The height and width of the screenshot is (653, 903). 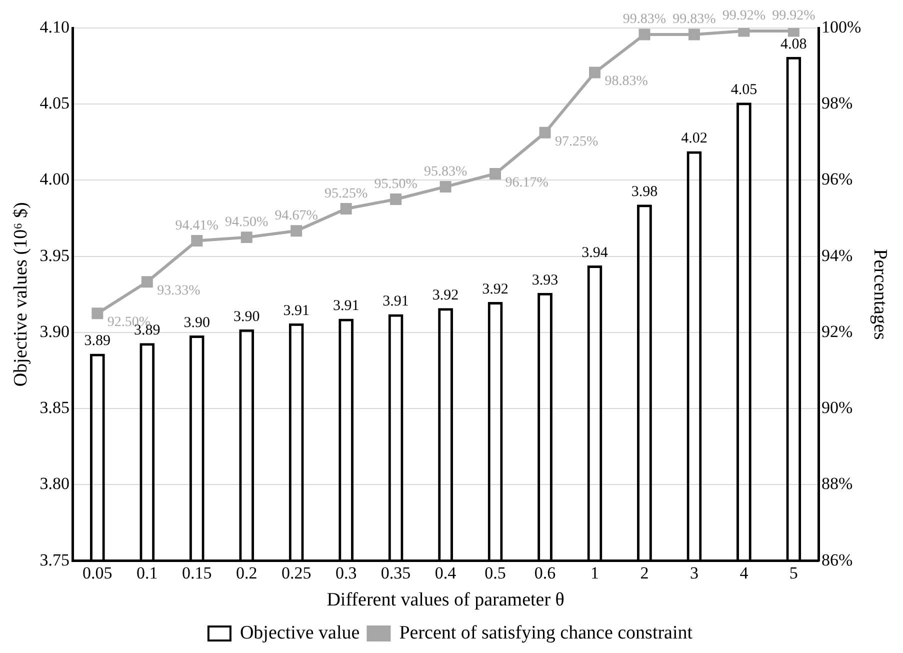 What do you see at coordinates (300, 633) in the screenshot?
I see `legend-label: Objective value` at bounding box center [300, 633].